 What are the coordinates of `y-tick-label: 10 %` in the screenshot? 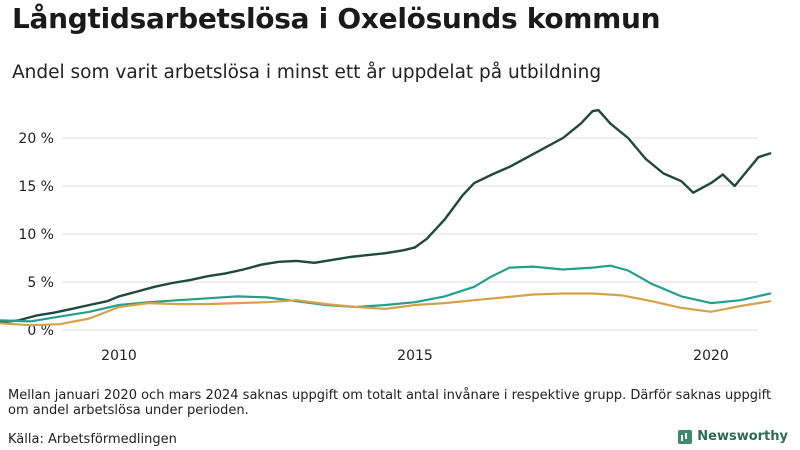 It's located at (36, 235).